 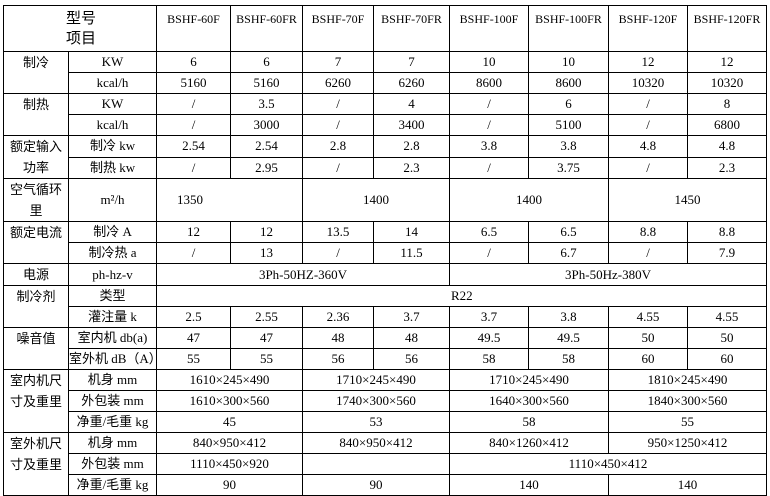 What do you see at coordinates (489, 83) in the screenshot?
I see `value-cell: 8600` at bounding box center [489, 83].